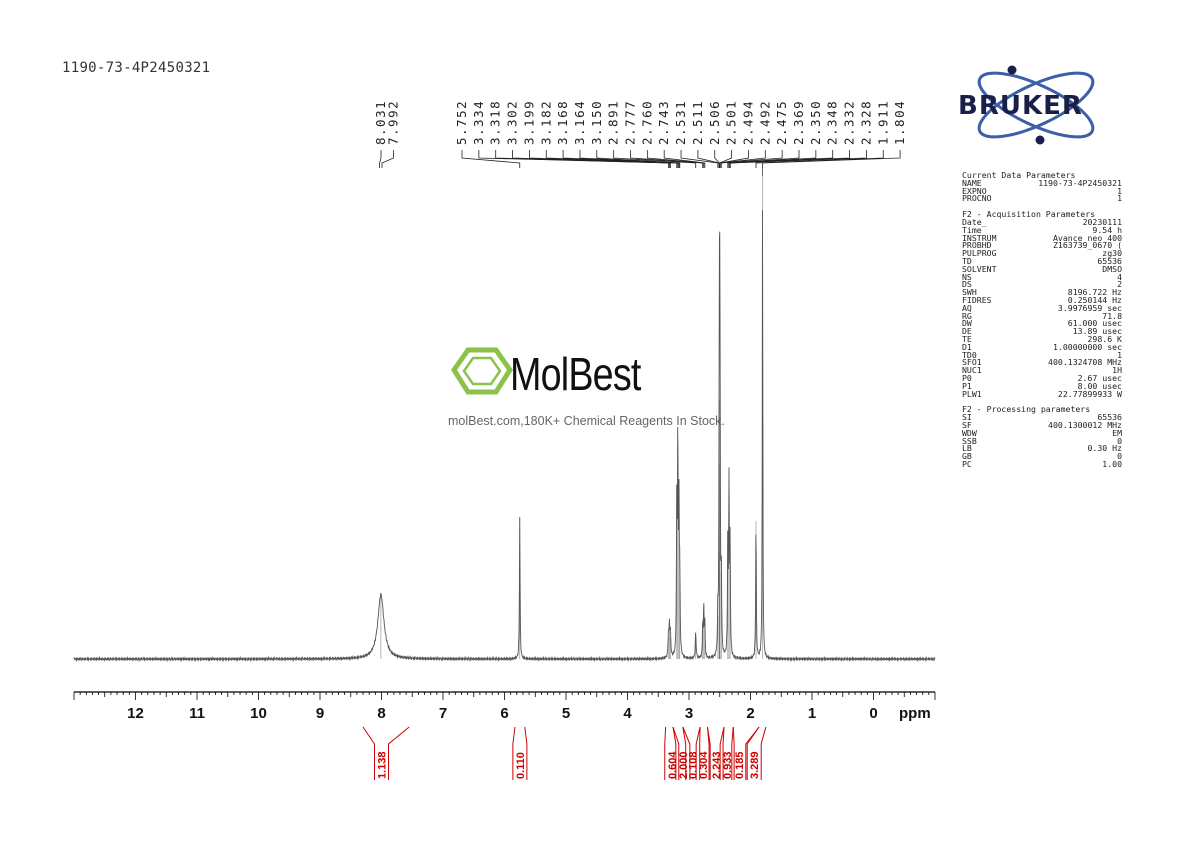 This screenshot has width=1190, height=842. What do you see at coordinates (627, 713) in the screenshot?
I see `tick-label: 4` at bounding box center [627, 713].